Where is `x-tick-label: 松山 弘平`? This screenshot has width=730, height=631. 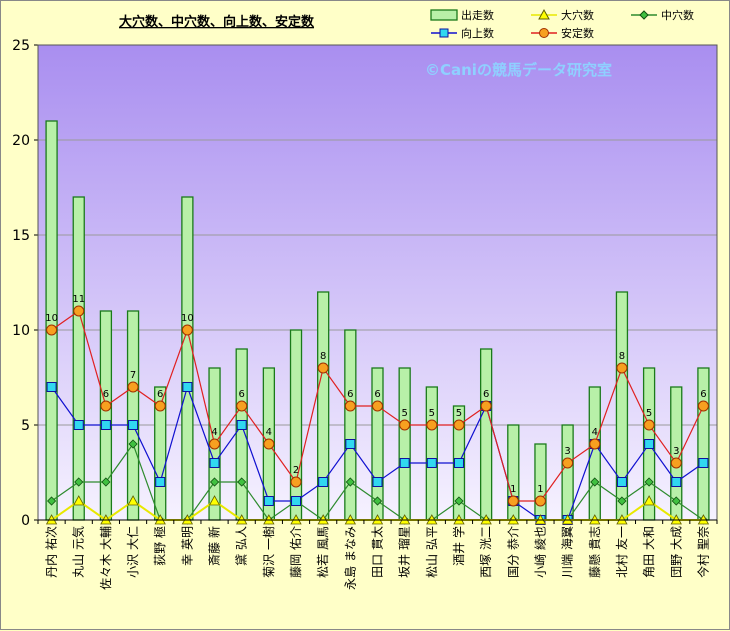
x-tick-label: 松山 弘平 is located at coordinates (432, 552).